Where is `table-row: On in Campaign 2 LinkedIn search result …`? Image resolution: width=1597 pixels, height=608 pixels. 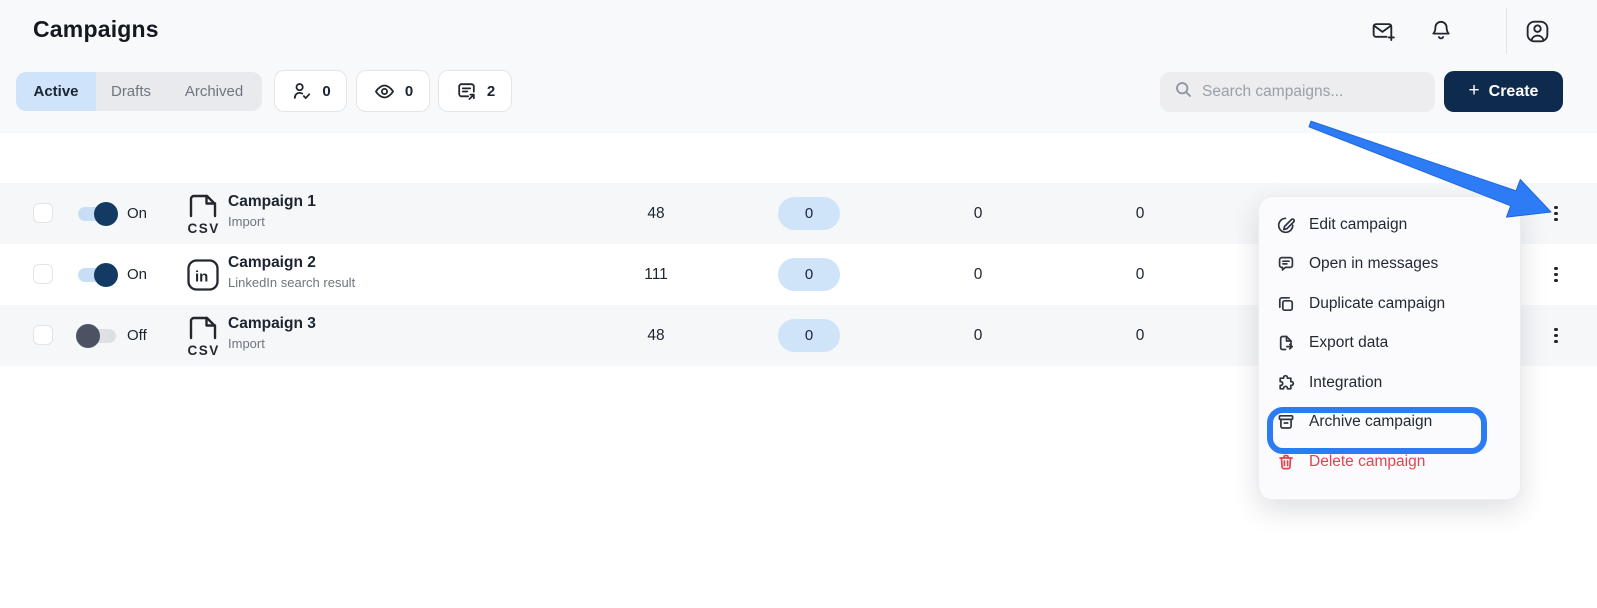
table-row: On in Campaign 2 LinkedIn search result … is located at coordinates (798, 274).